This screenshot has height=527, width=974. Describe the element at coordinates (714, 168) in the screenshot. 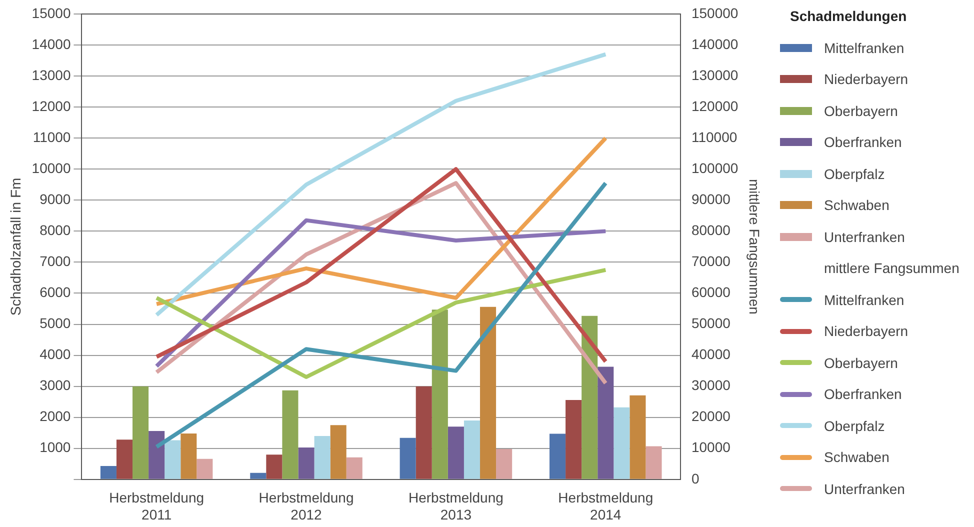

I see `y2-tick-label: 100000` at that location.